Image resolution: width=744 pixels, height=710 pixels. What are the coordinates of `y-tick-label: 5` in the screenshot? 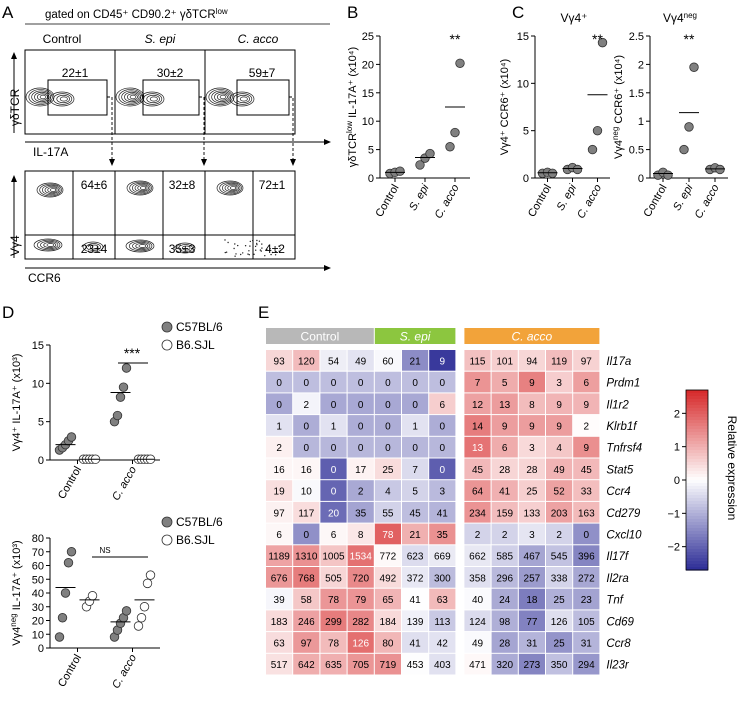 It's located at (526, 132).